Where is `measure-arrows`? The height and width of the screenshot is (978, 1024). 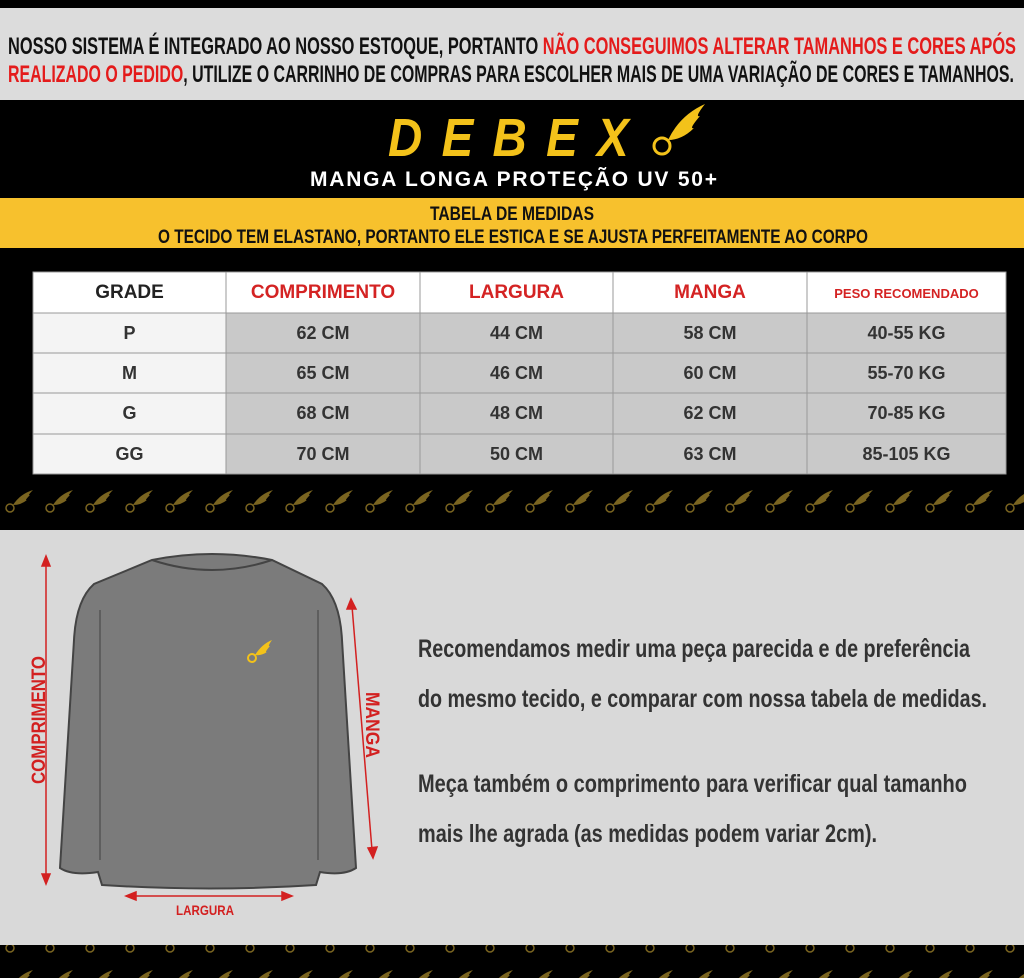 measure-arrows is located at coordinates (209, 727).